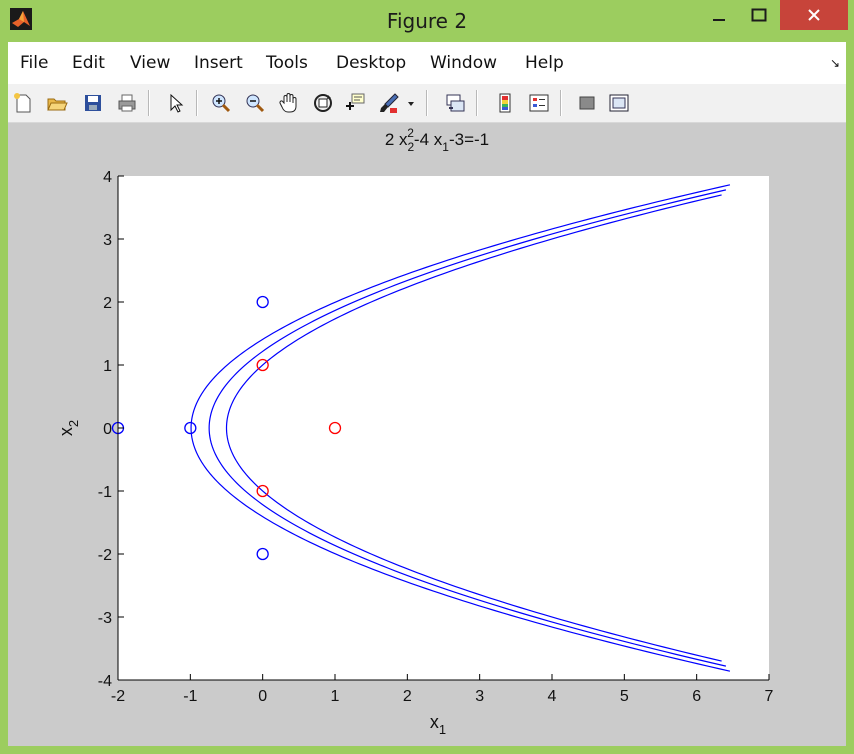  What do you see at coordinates (455, 103) in the screenshot?
I see `link-plot-icon` at bounding box center [455, 103].